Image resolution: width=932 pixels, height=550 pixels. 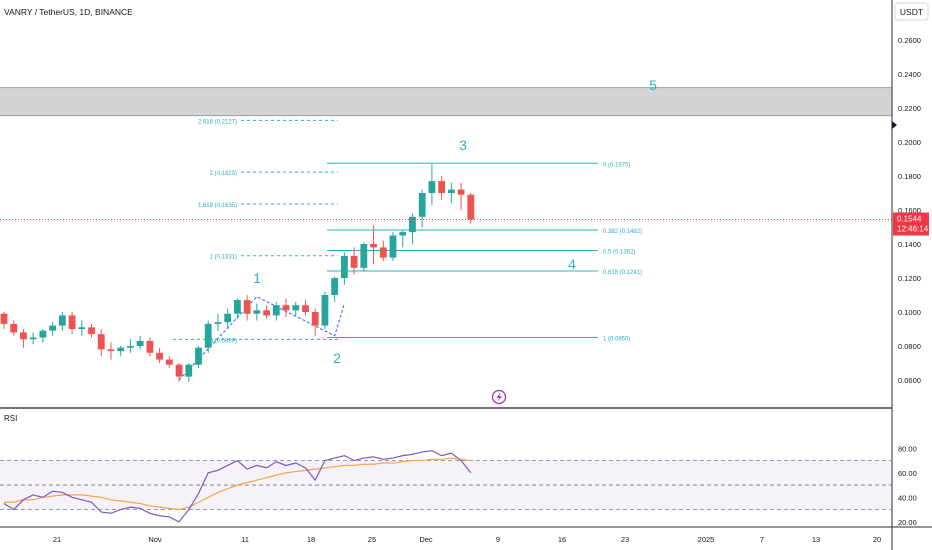 What do you see at coordinates (907, 522) in the screenshot?
I see `rsi-axis-label: 20.00` at bounding box center [907, 522].